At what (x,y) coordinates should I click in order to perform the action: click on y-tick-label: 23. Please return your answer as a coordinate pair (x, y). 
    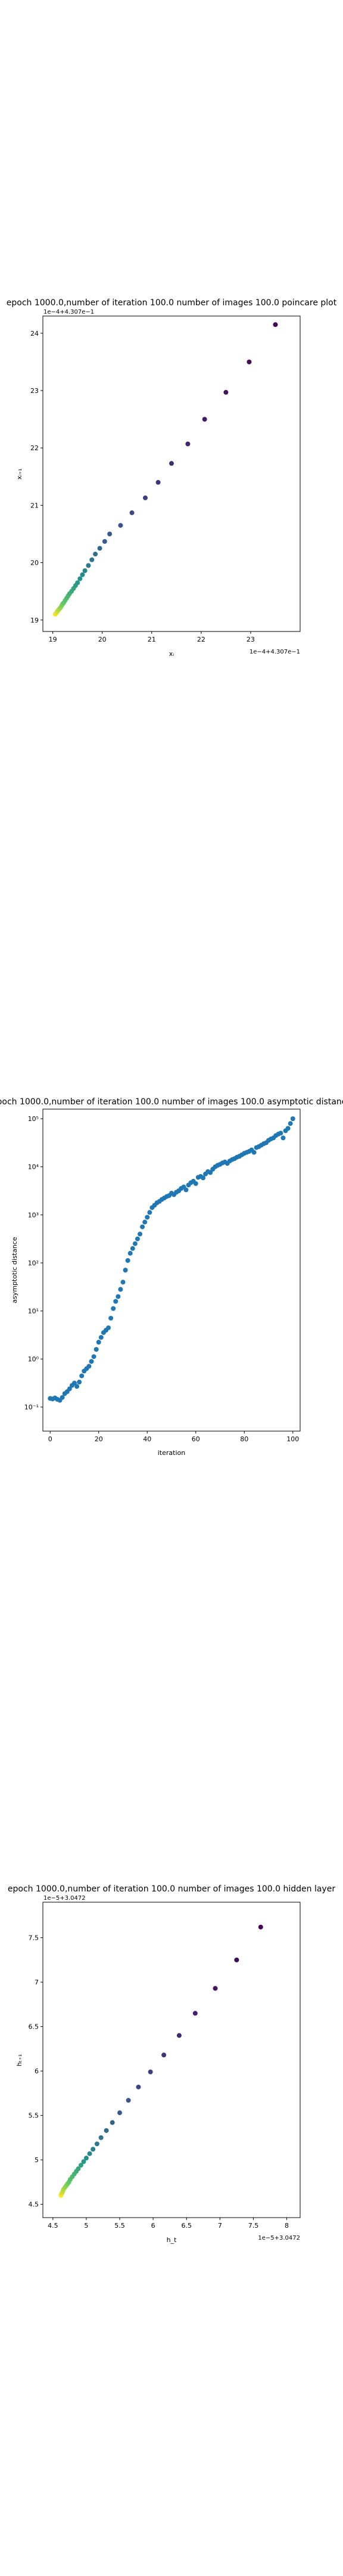
    Looking at the image, I should click on (35, 391).